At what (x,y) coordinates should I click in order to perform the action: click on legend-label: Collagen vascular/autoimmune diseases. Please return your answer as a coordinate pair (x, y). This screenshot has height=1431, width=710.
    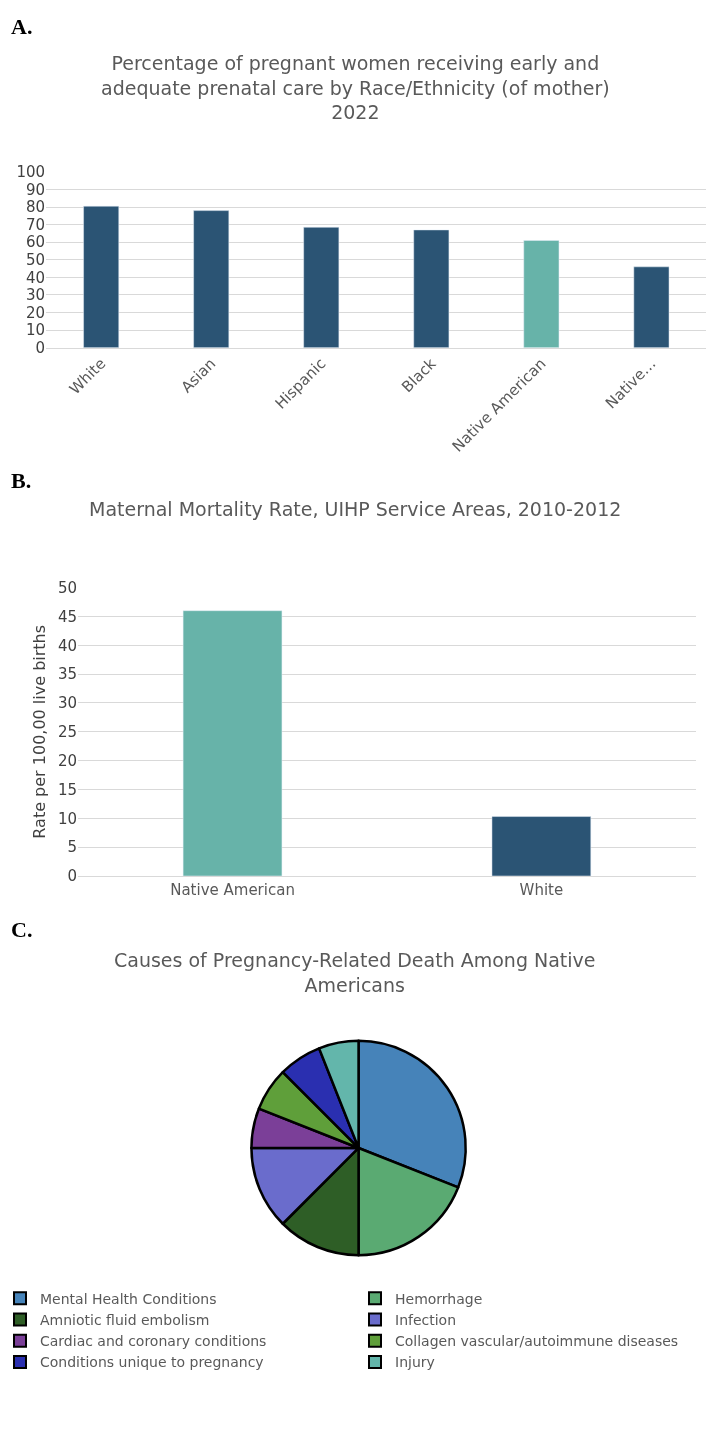
    Looking at the image, I should click on (537, 1341).